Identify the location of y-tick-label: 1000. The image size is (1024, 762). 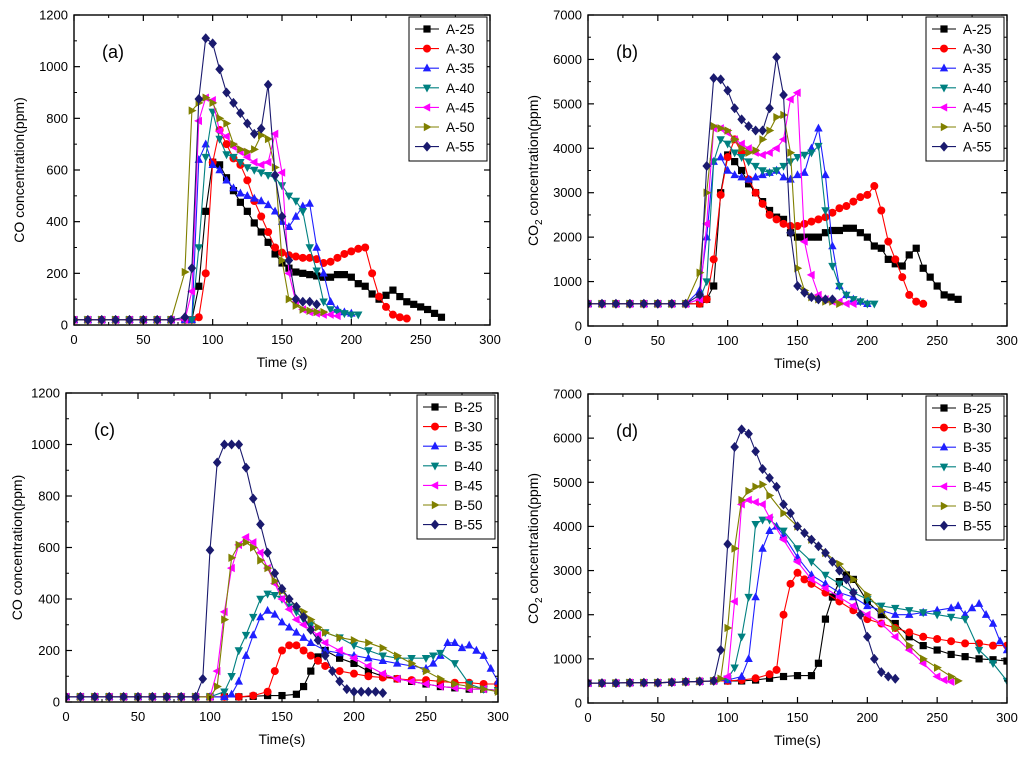
(567, 281).